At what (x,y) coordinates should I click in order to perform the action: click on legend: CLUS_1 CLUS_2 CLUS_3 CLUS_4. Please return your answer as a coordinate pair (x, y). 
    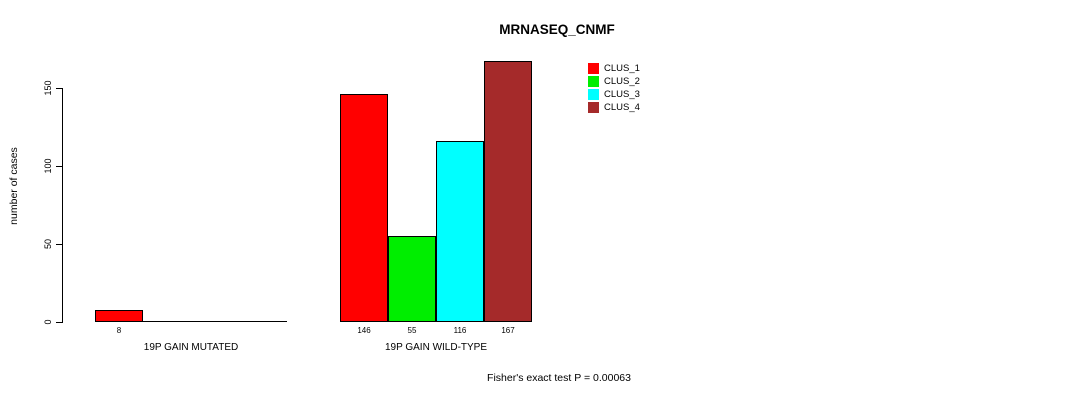
    Looking at the image, I should click on (614, 88).